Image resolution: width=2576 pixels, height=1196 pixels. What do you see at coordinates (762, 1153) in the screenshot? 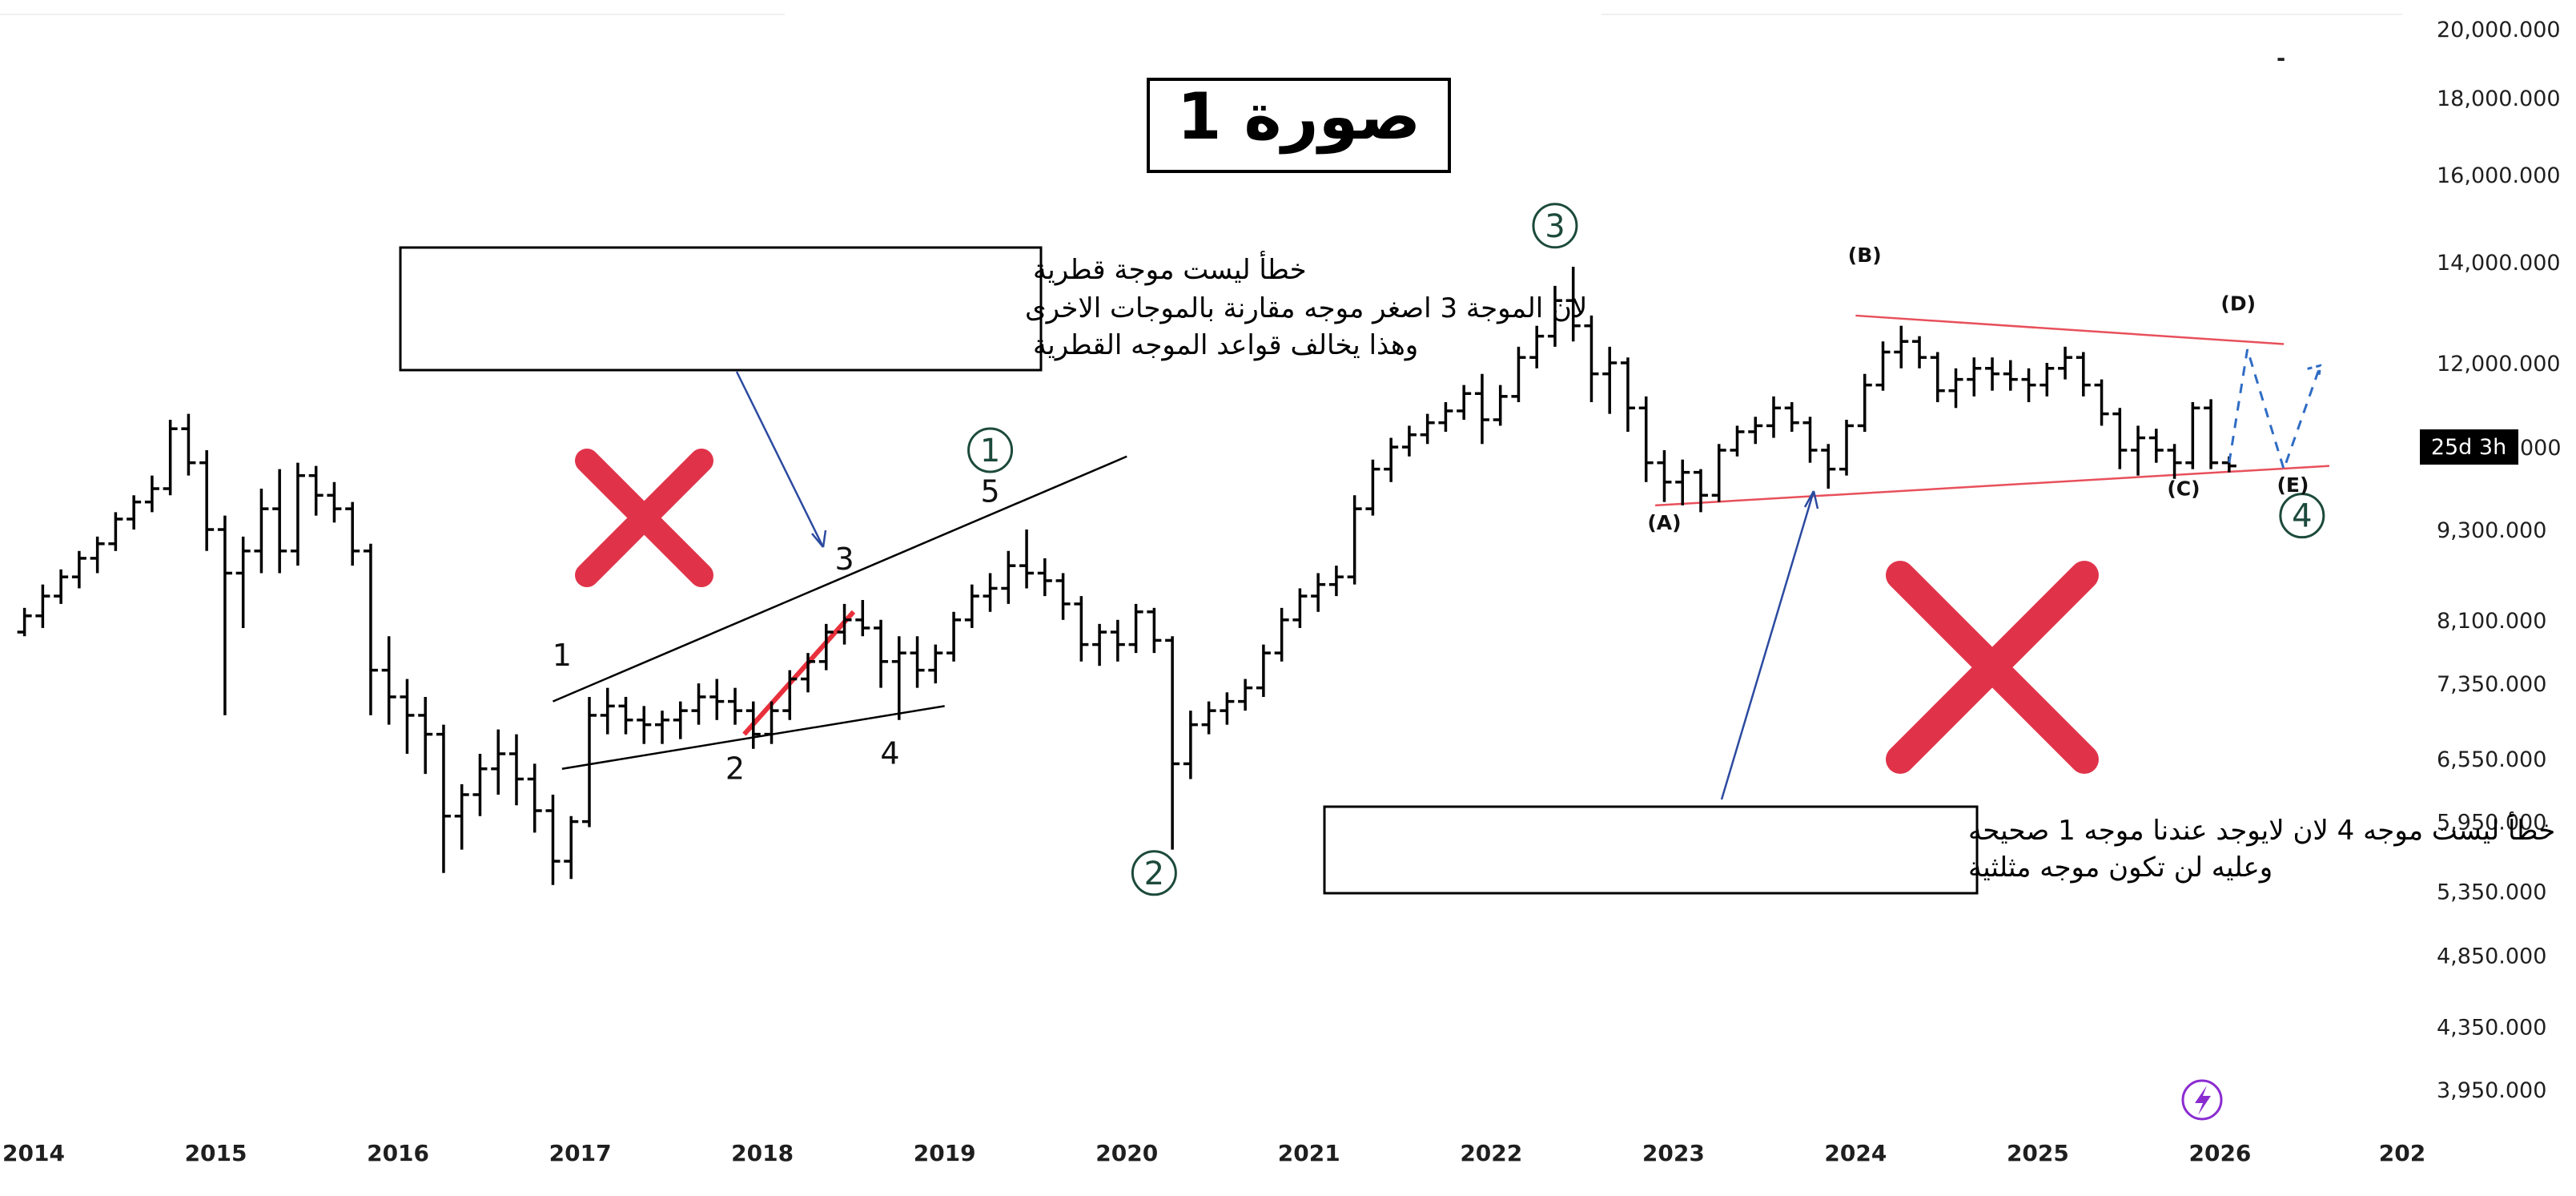
I see `year-tick-label: 2018` at bounding box center [762, 1153].